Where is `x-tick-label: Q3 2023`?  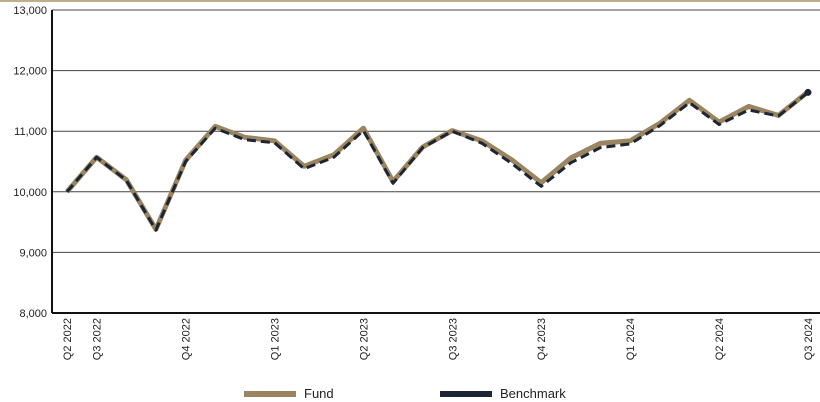
x-tick-label: Q3 2023 is located at coordinates (453, 339).